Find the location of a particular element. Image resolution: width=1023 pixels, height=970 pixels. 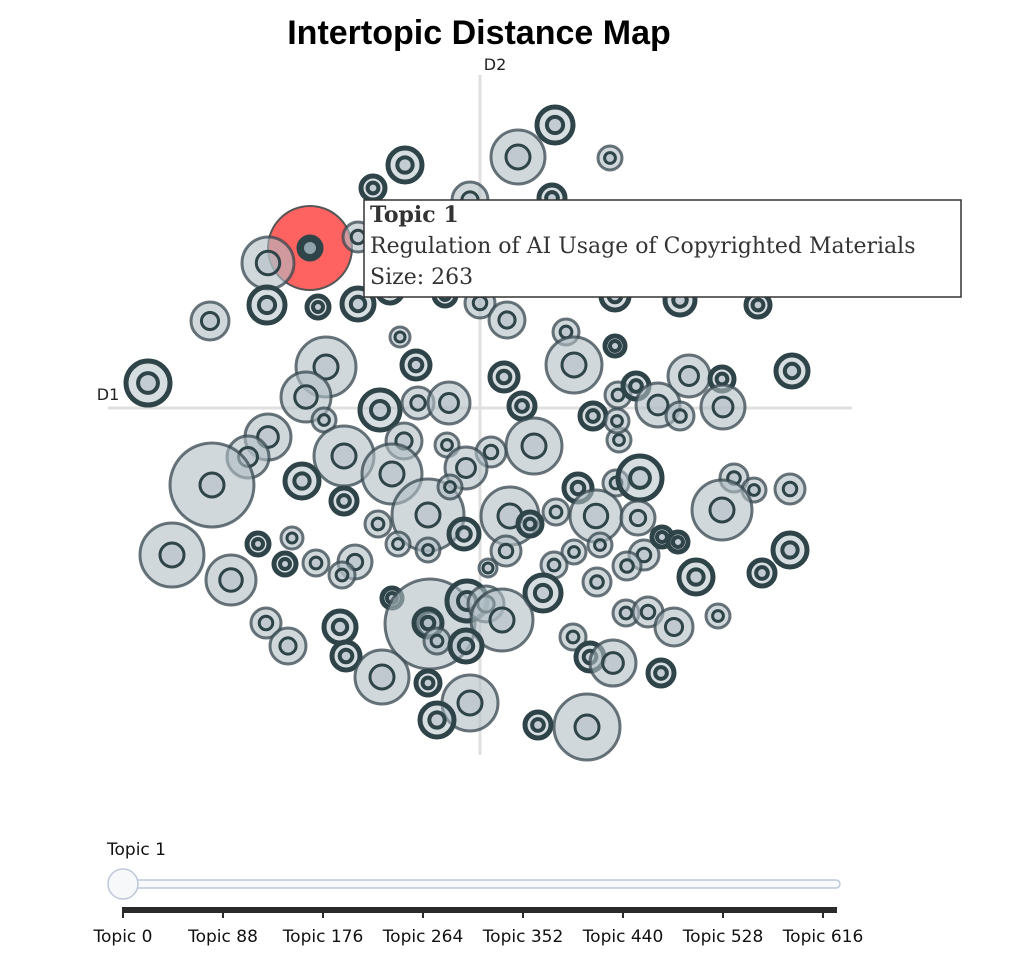

slider-tick-label: Topic 0 is located at coordinates (123, 937).